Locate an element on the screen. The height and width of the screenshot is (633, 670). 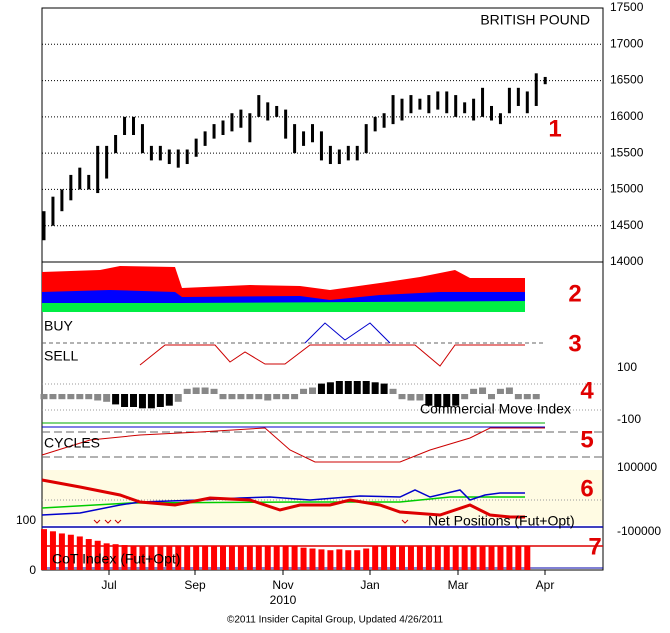
x-tick-label: Jan is located at coordinates (369, 585).